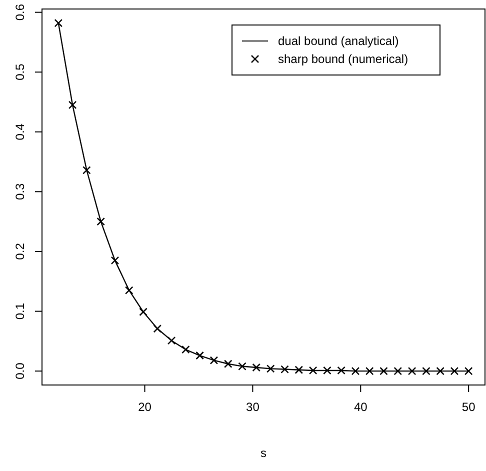 The height and width of the screenshot is (471, 486). Describe the element at coordinates (20, 191) in the screenshot. I see `y-tick-label: 0.3` at that location.